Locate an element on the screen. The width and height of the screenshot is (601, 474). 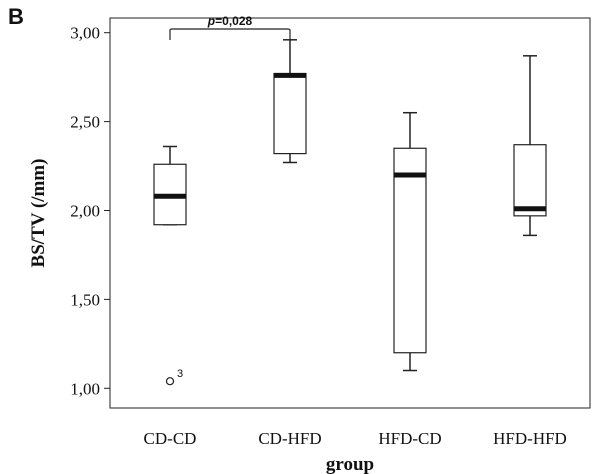
y-tick-label: 1,00 is located at coordinates (85, 388).